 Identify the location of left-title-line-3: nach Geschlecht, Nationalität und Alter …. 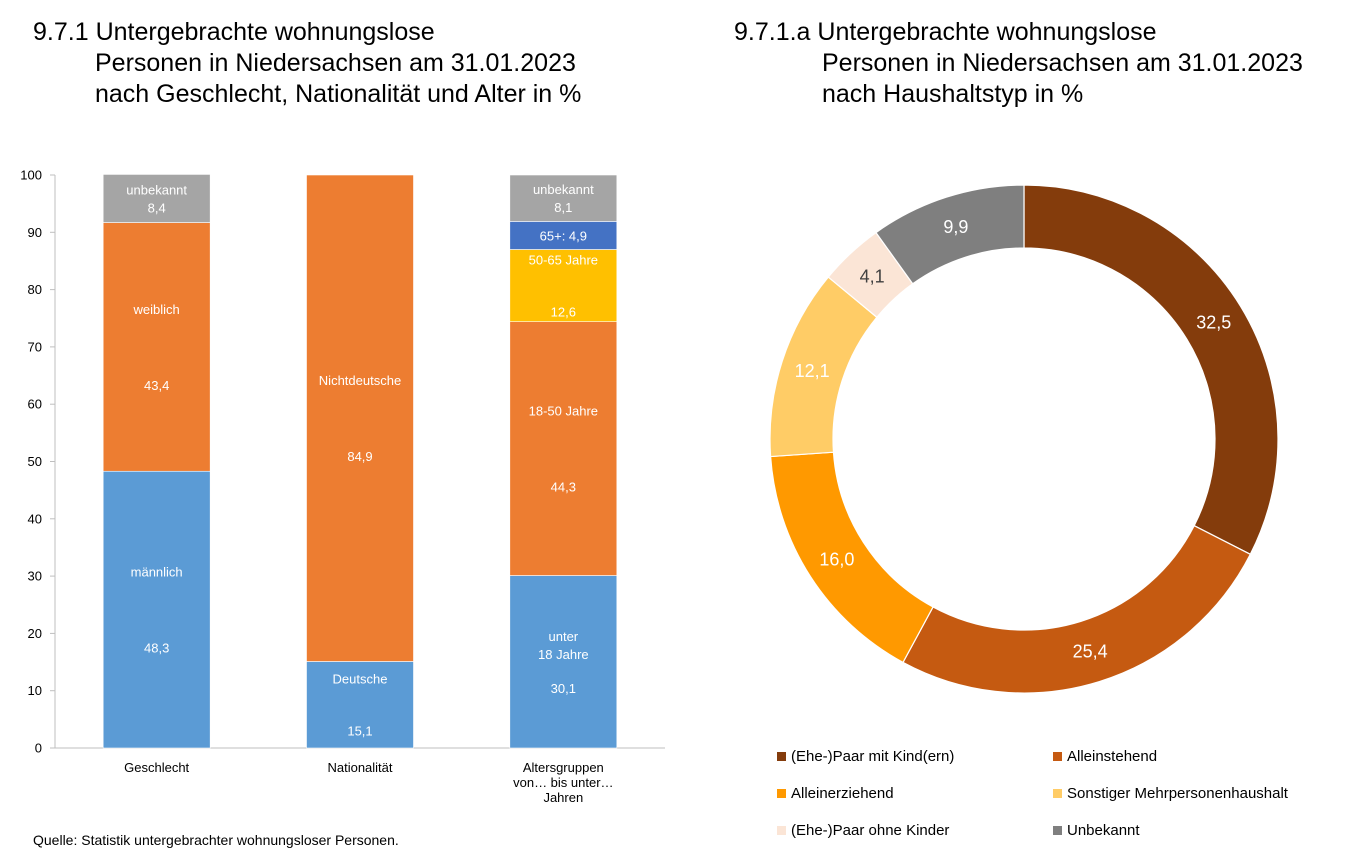
(338, 94).